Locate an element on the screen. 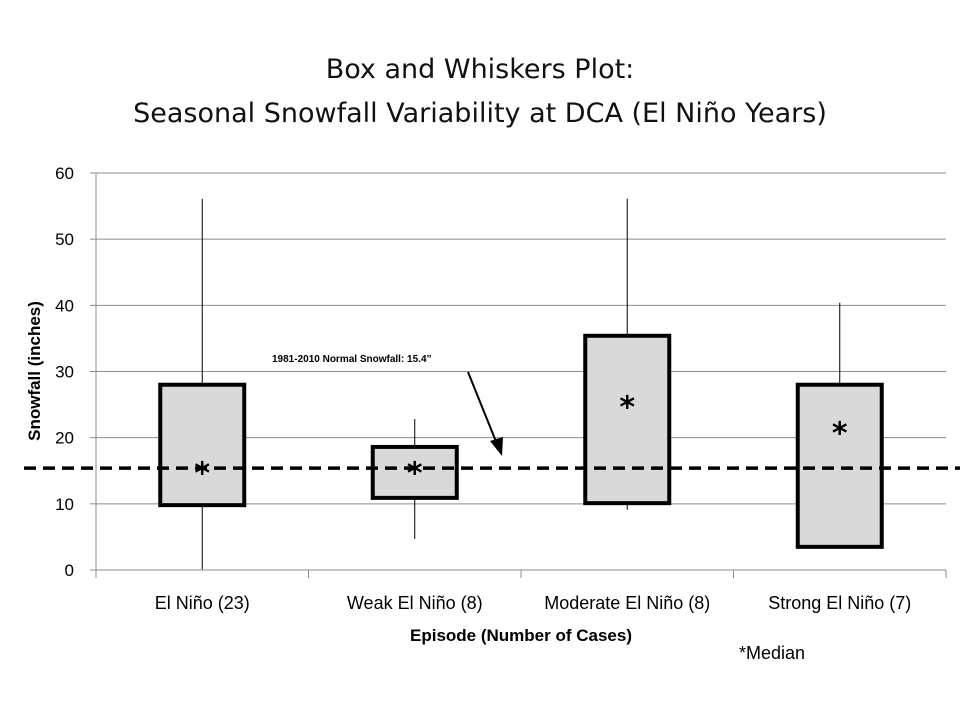  y-axis-ticks: 0 10 20 30 40 50 60 is located at coordinates (75, 372).